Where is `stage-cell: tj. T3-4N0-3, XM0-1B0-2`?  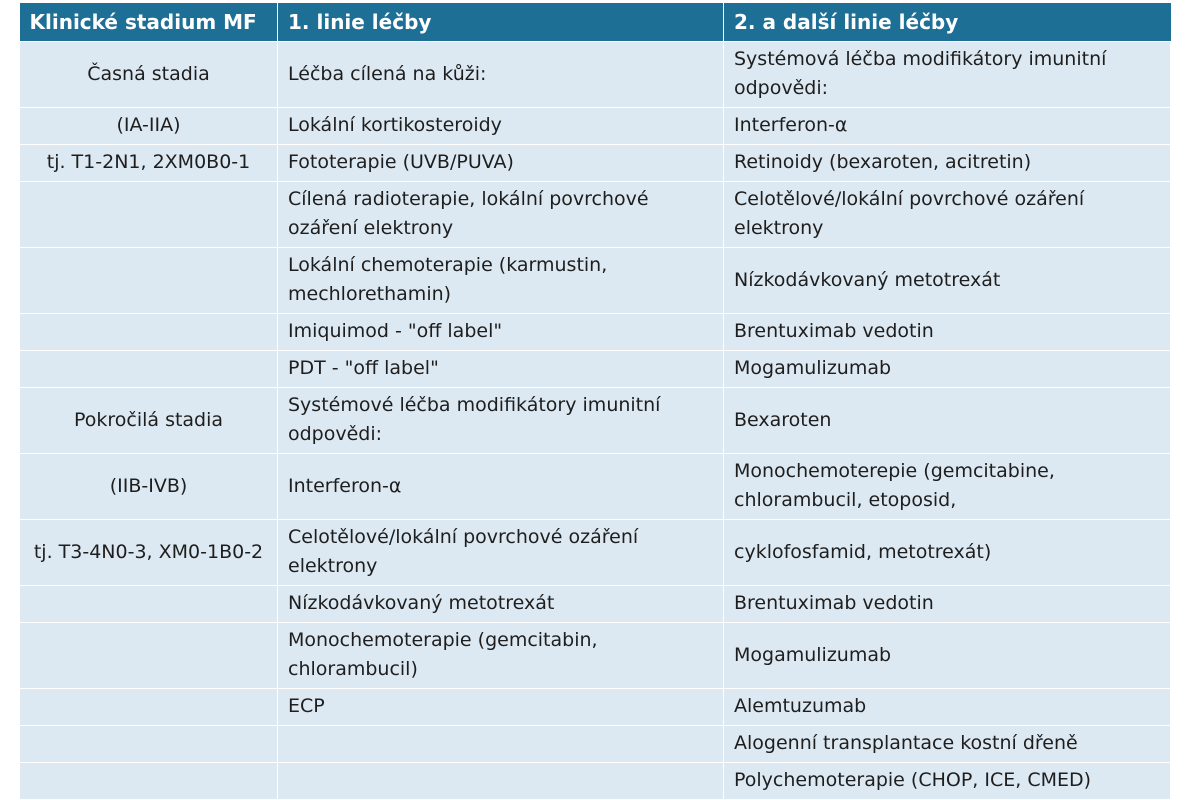 stage-cell: tj. T3-4N0-3, XM0-1B0-2 is located at coordinates (148, 552).